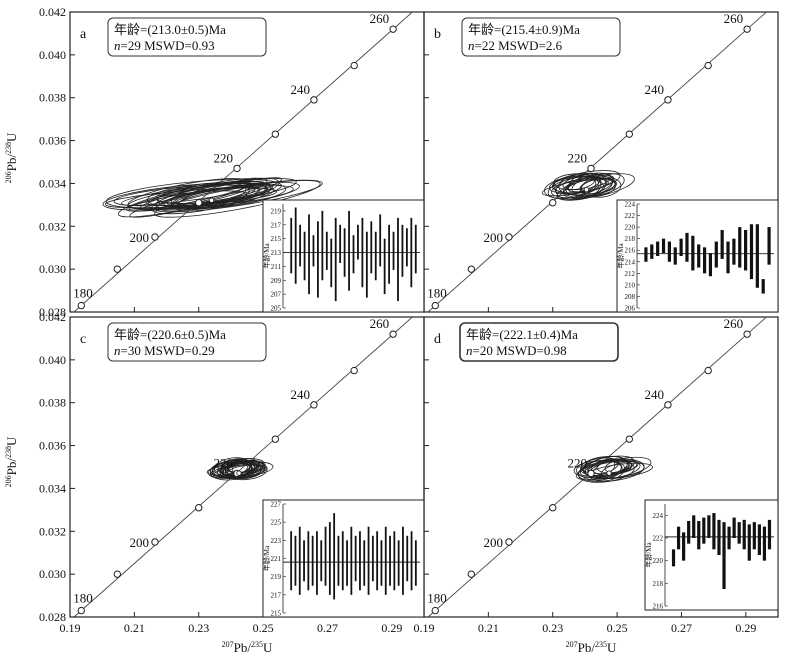 The height and width of the screenshot is (663, 791). Describe the element at coordinates (268, 647) in the screenshot. I see `xlabel-end: U` at that location.